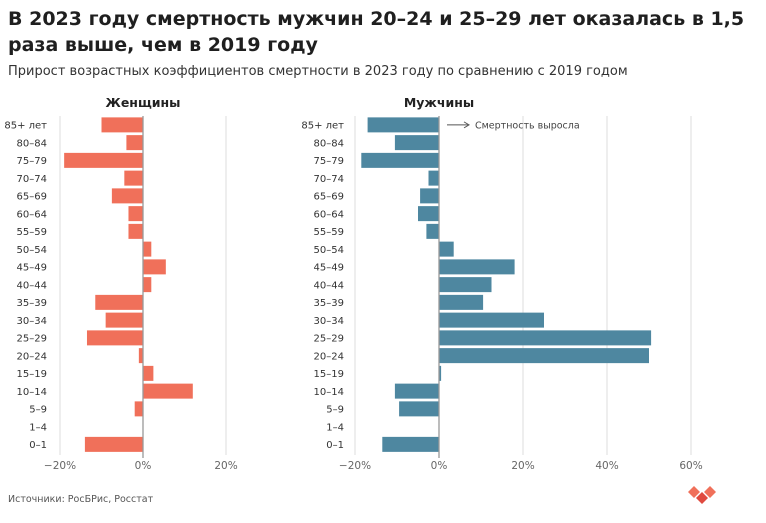 The image size is (766, 523). What do you see at coordinates (702, 495) in the screenshot?
I see `brand-logo-icon` at bounding box center [702, 495].